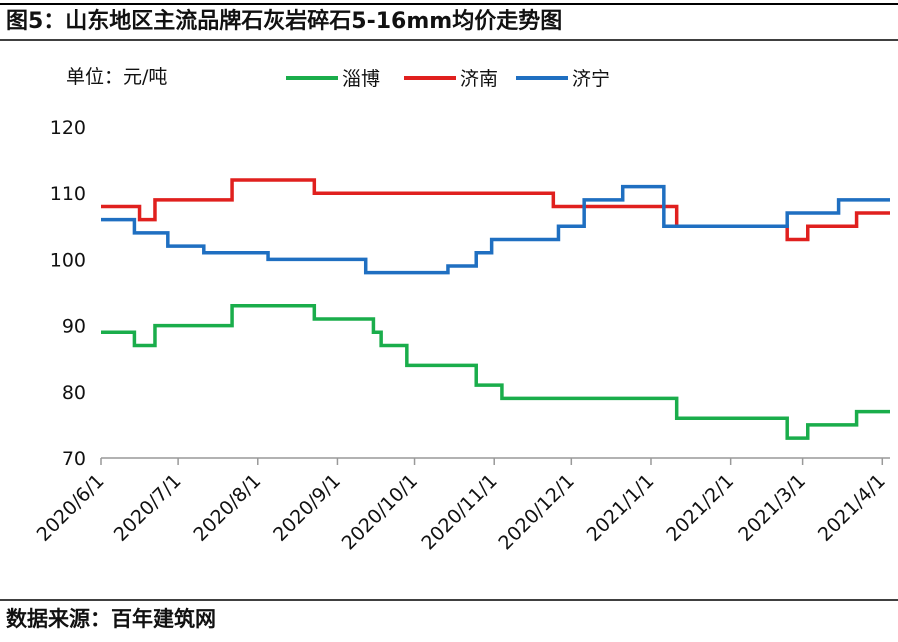 The image size is (898, 642). I want to click on y-tick-label: 120, so click(68, 128).